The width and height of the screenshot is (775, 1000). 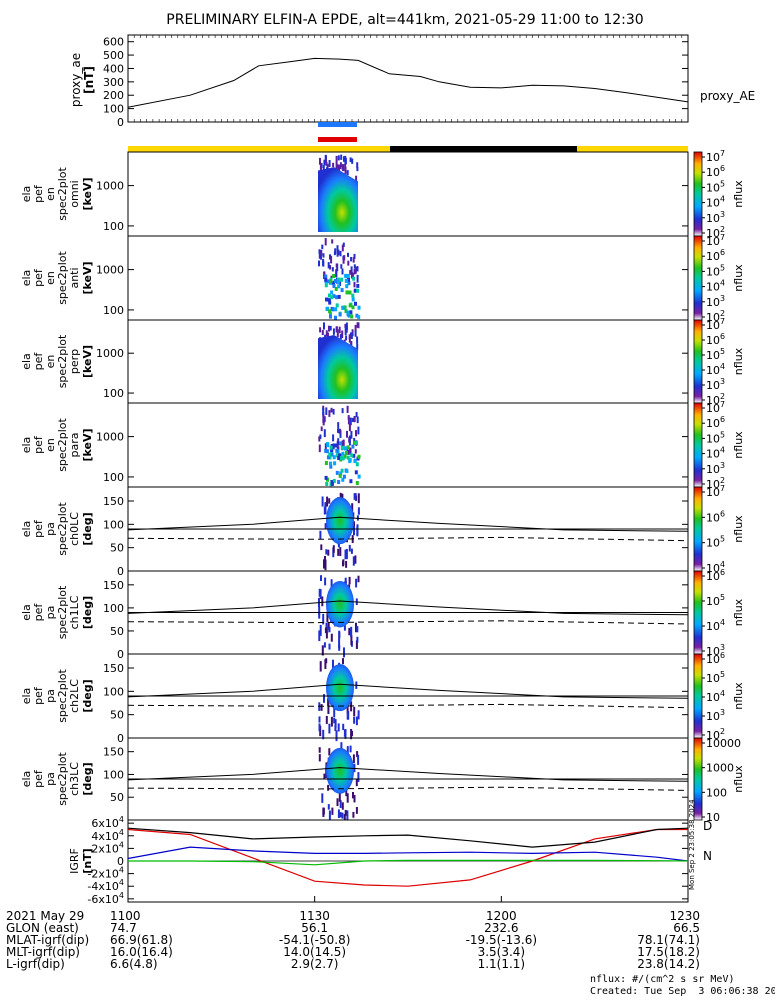 I want to click on ephemeris-value: 1230, so click(x=684, y=916).